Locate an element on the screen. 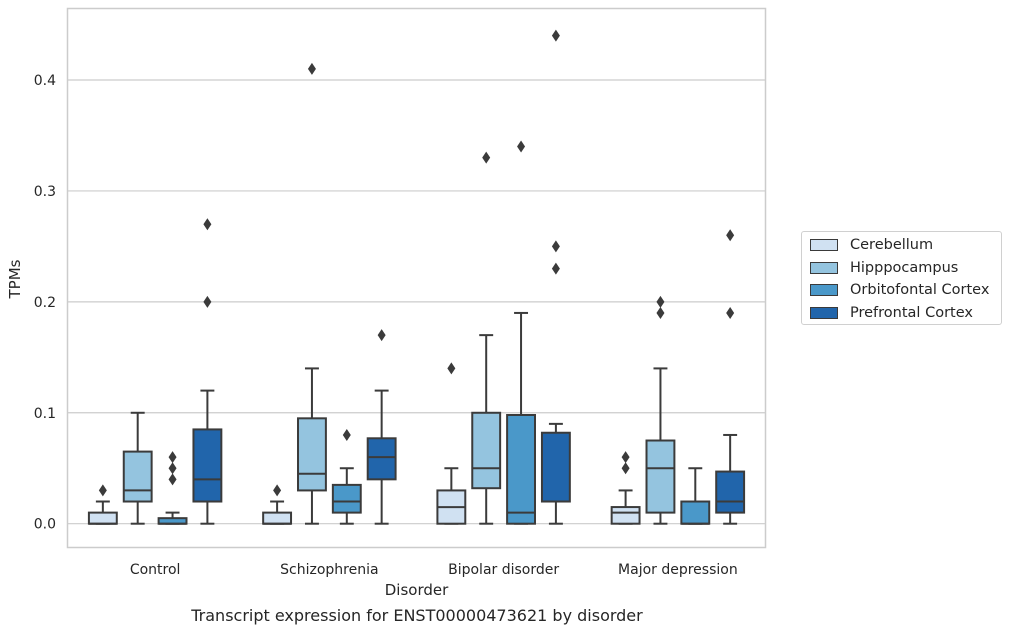  y-tick-label-0: 0.0 is located at coordinates (45, 525).